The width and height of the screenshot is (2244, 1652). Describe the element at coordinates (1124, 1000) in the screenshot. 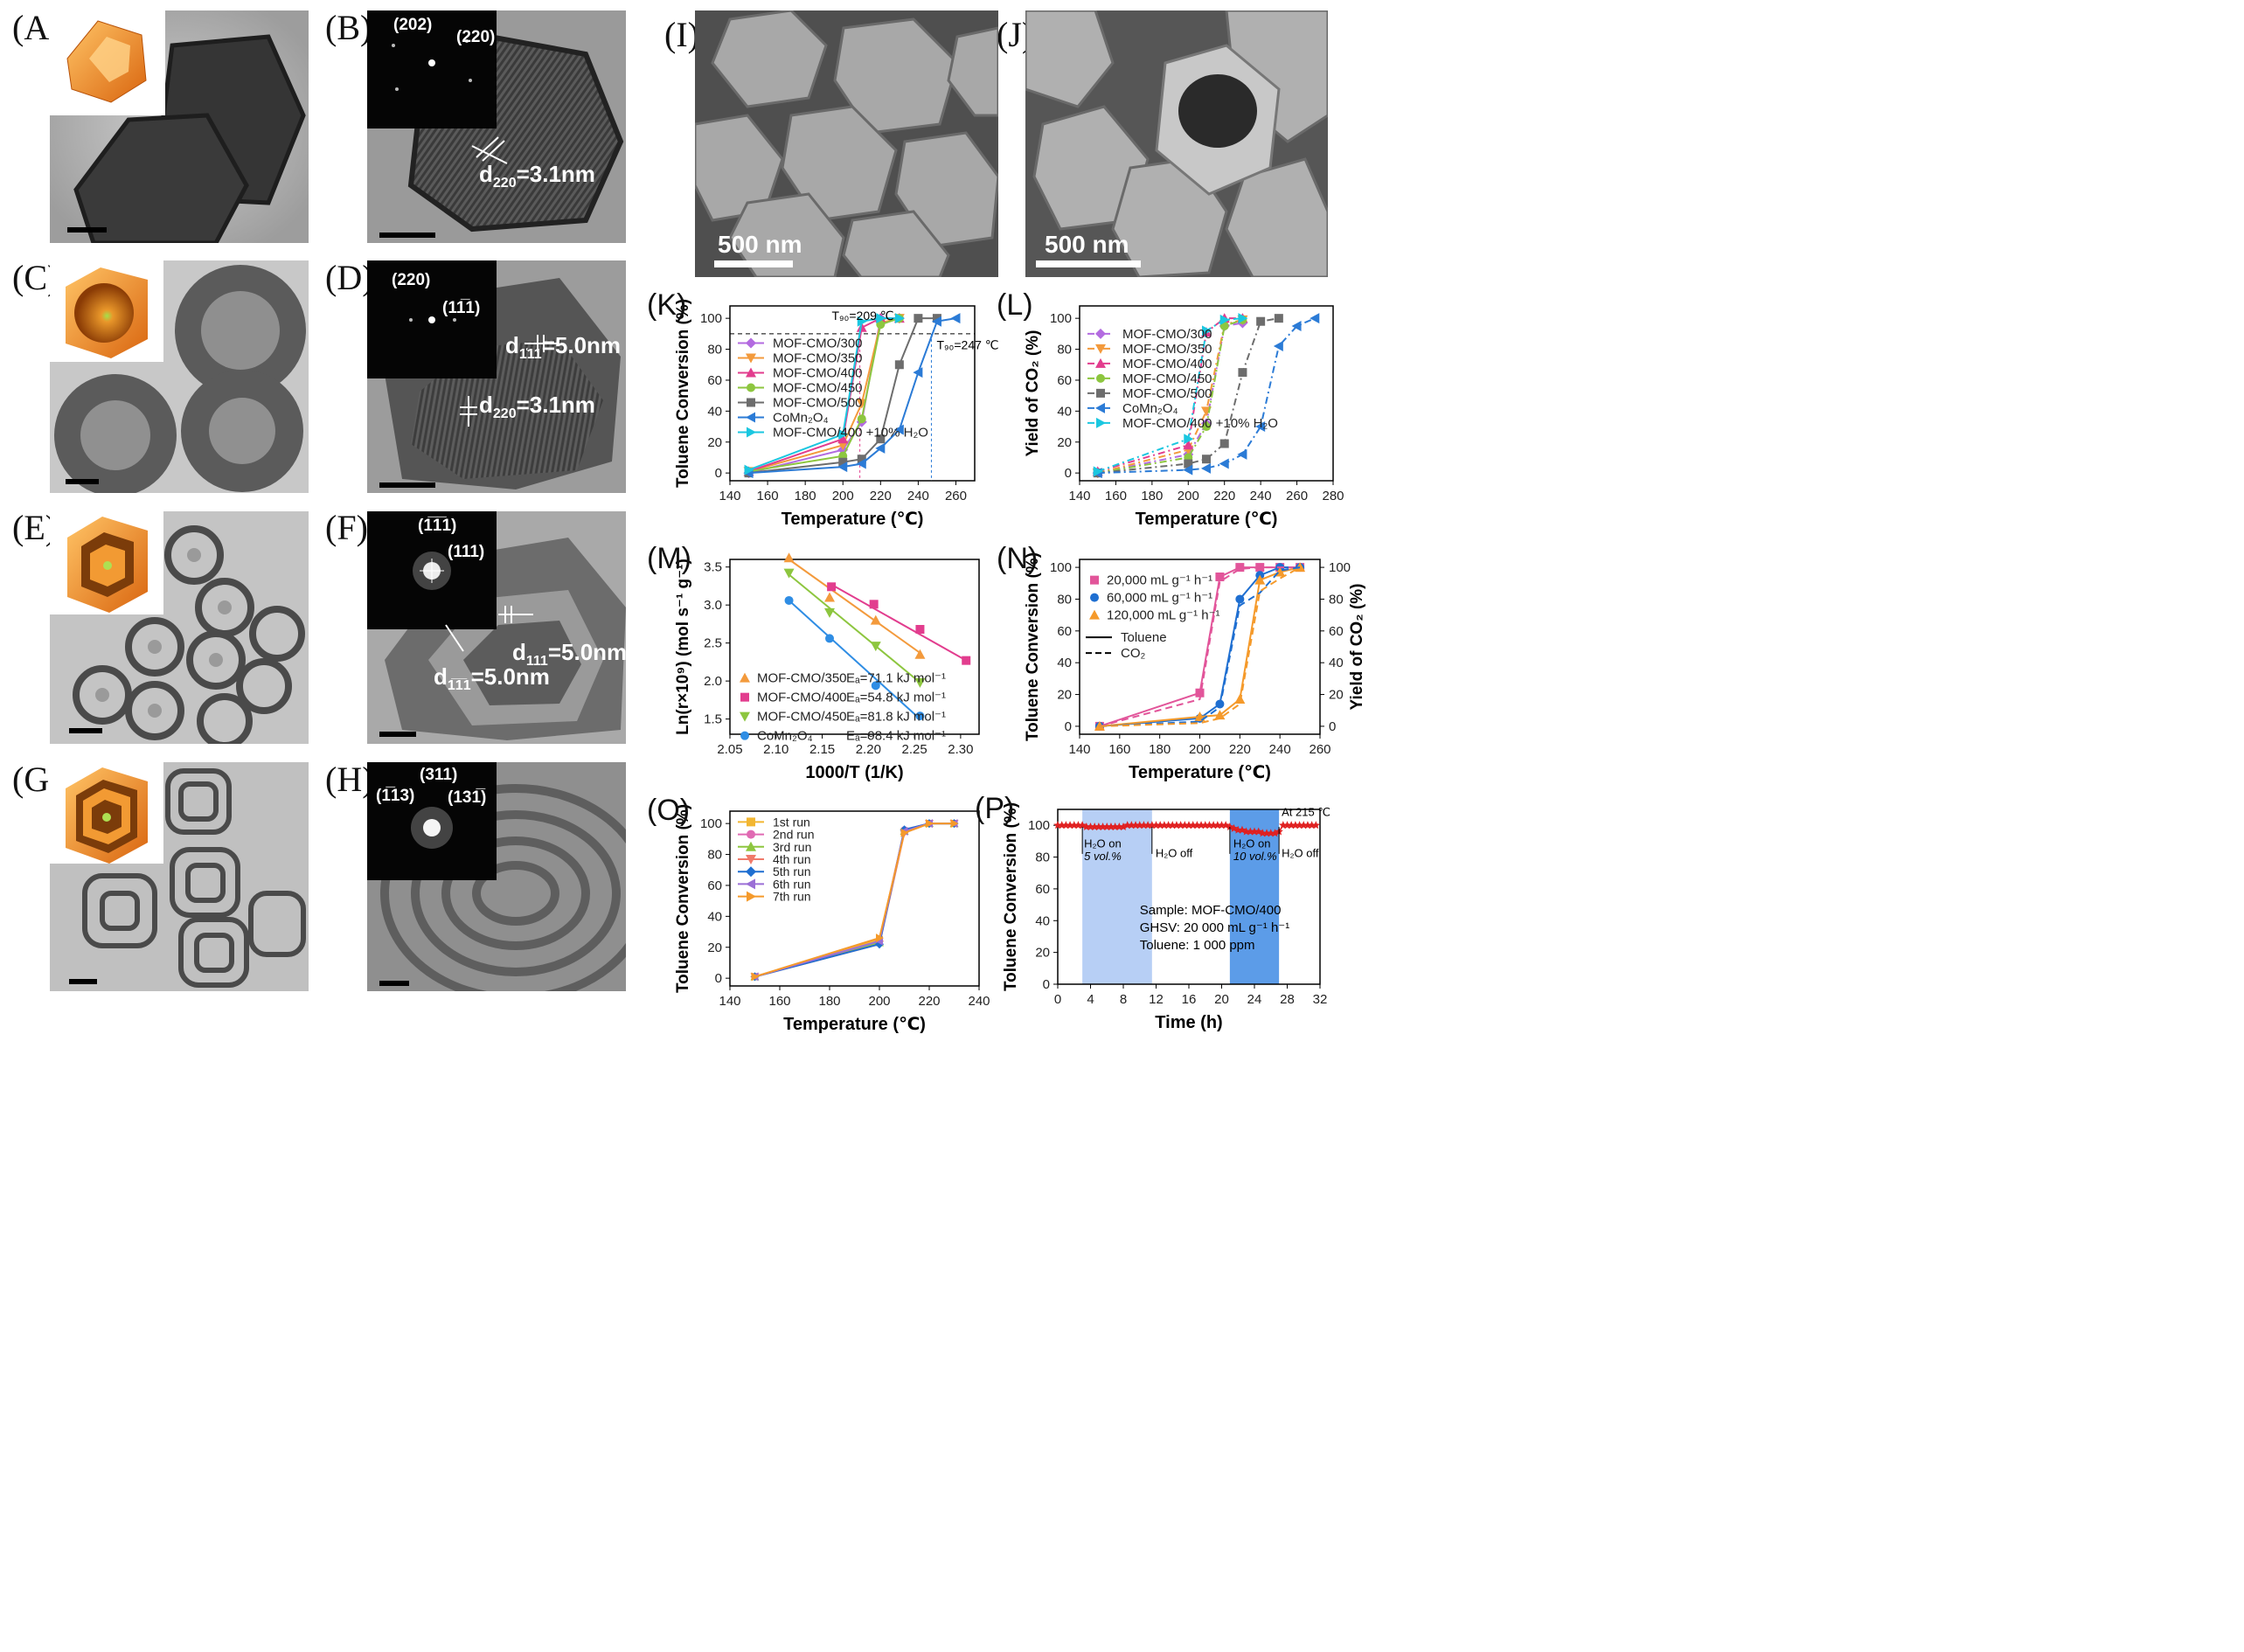

I see `x-tick-label: 8` at that location.